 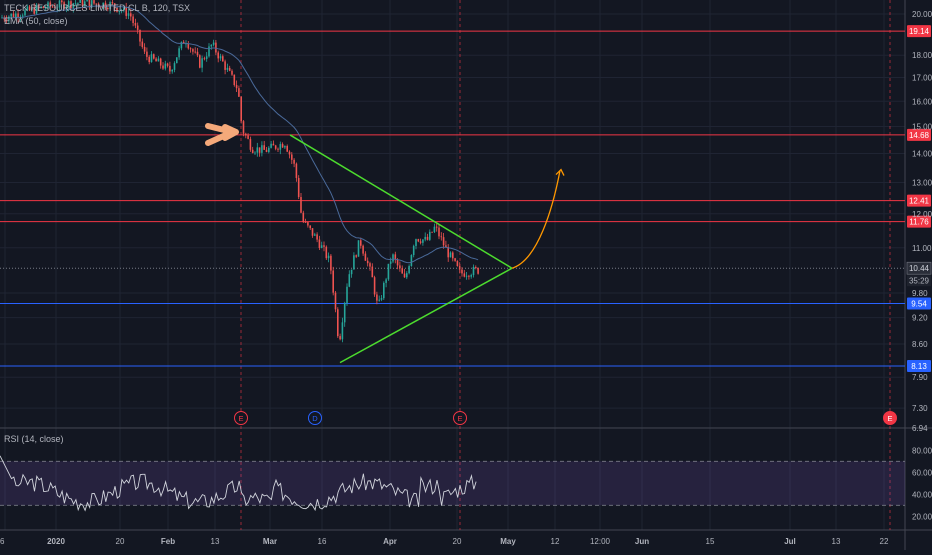 I want to click on price-tick-4: 15.00, so click(x=922, y=126).